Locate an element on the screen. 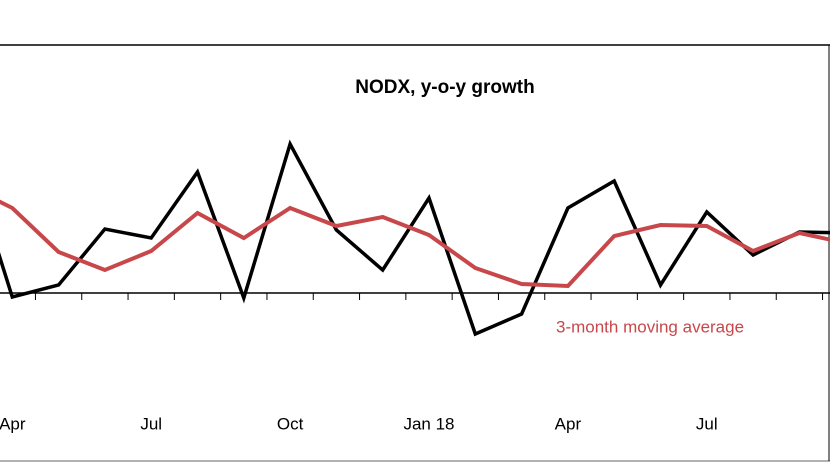 The height and width of the screenshot is (468, 830). x-tick-label: Oct is located at coordinates (290, 423).